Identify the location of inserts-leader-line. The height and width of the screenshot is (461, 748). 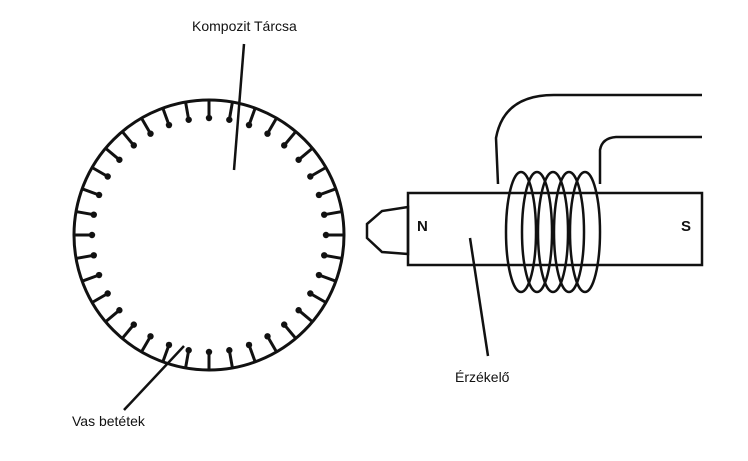
(154, 378).